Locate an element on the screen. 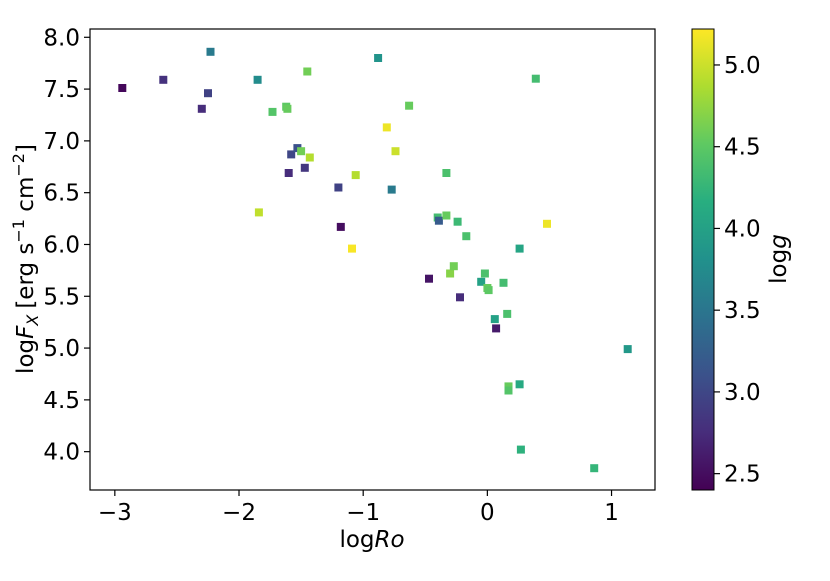 Image resolution: width=830 pixels, height=581 pixels. colorbar-tick-label: 4.5 is located at coordinates (742, 148).